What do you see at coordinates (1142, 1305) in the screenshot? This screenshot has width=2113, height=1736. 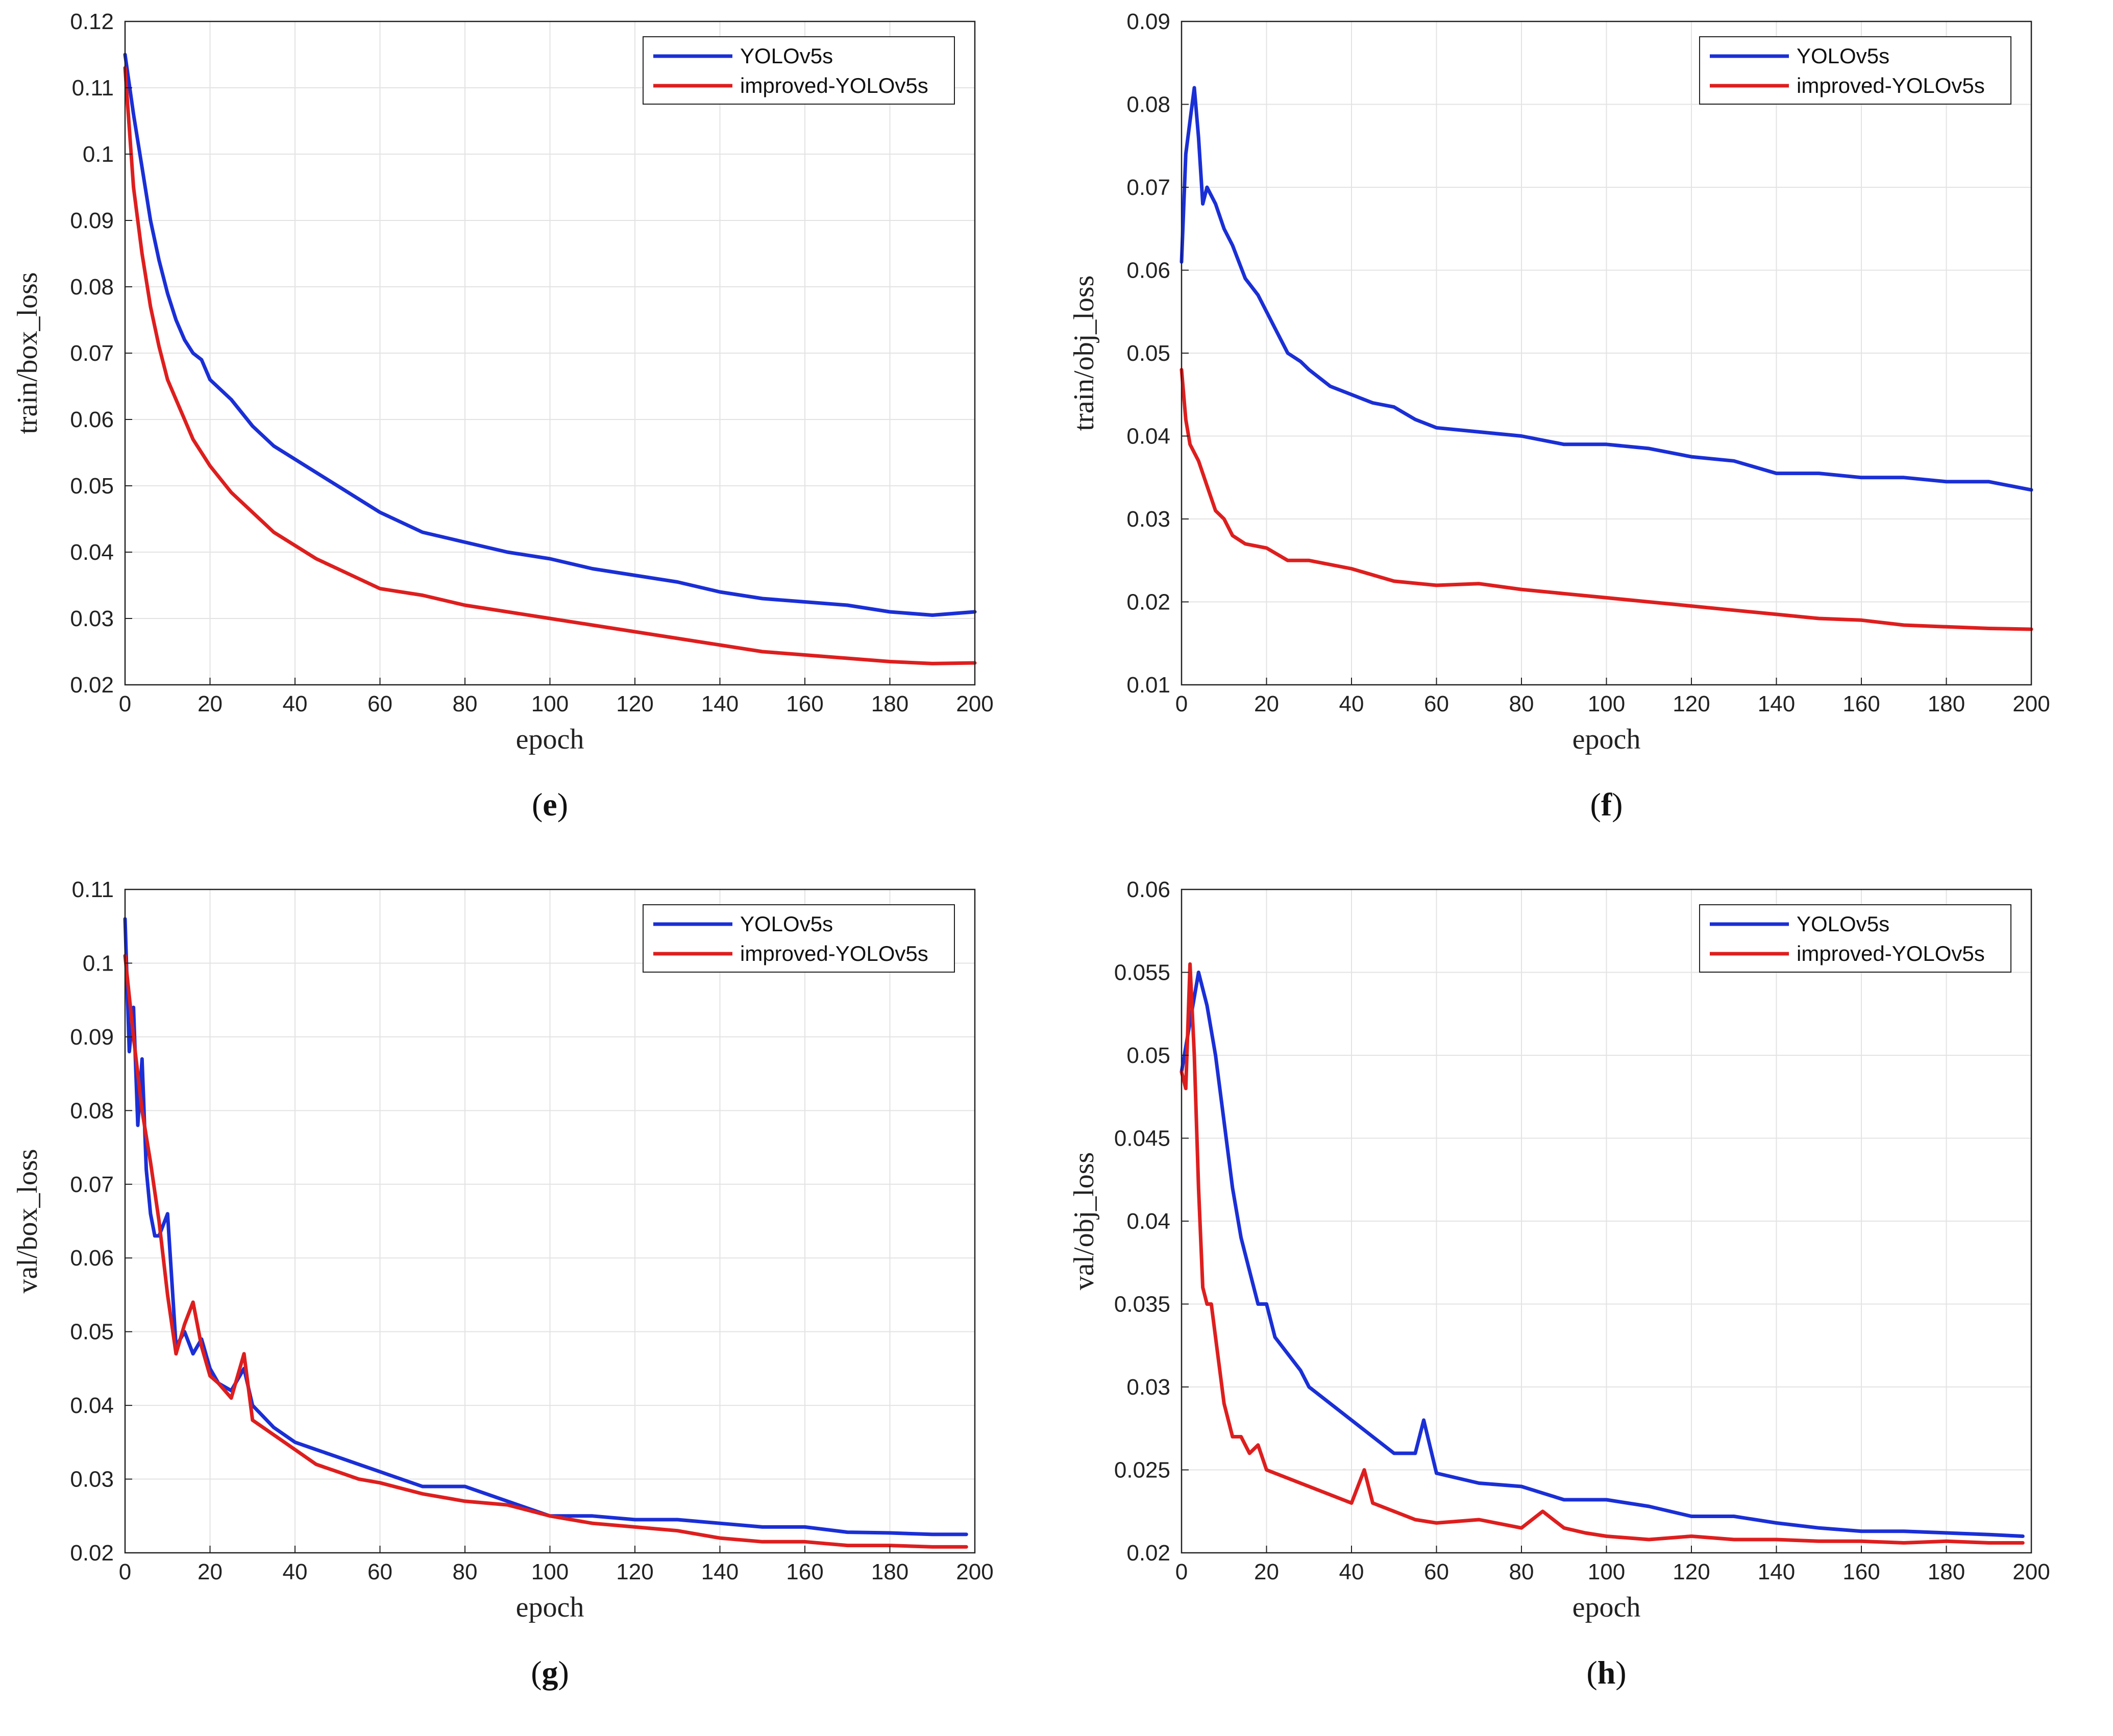 I see `y-tick-label: 0.035` at bounding box center [1142, 1305].